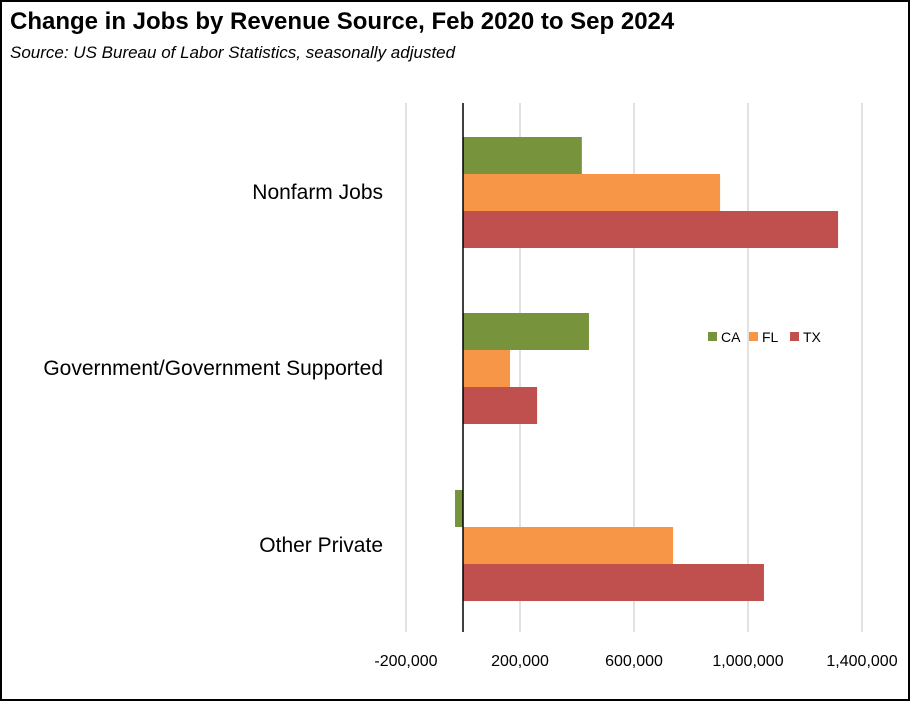  I want to click on legend-swatch-tx, so click(794, 336).